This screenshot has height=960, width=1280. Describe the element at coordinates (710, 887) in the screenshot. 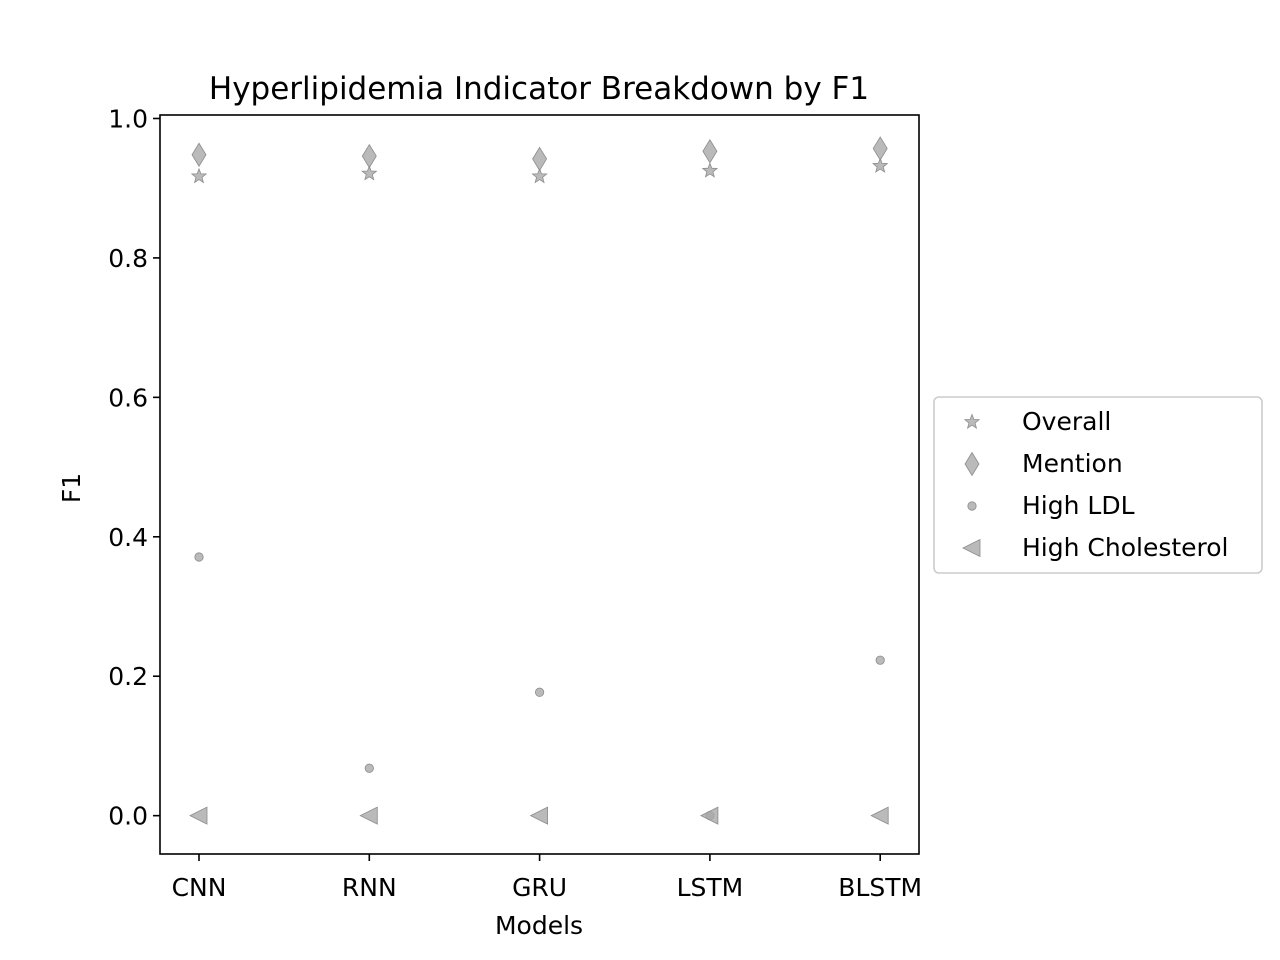

I see `x-tick-label: LSTM` at that location.